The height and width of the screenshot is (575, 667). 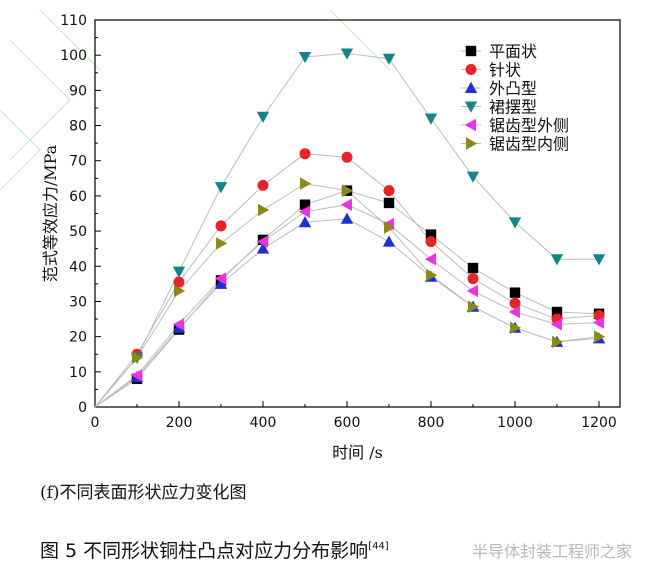 I want to click on x-tick-label: 400, so click(x=263, y=423).